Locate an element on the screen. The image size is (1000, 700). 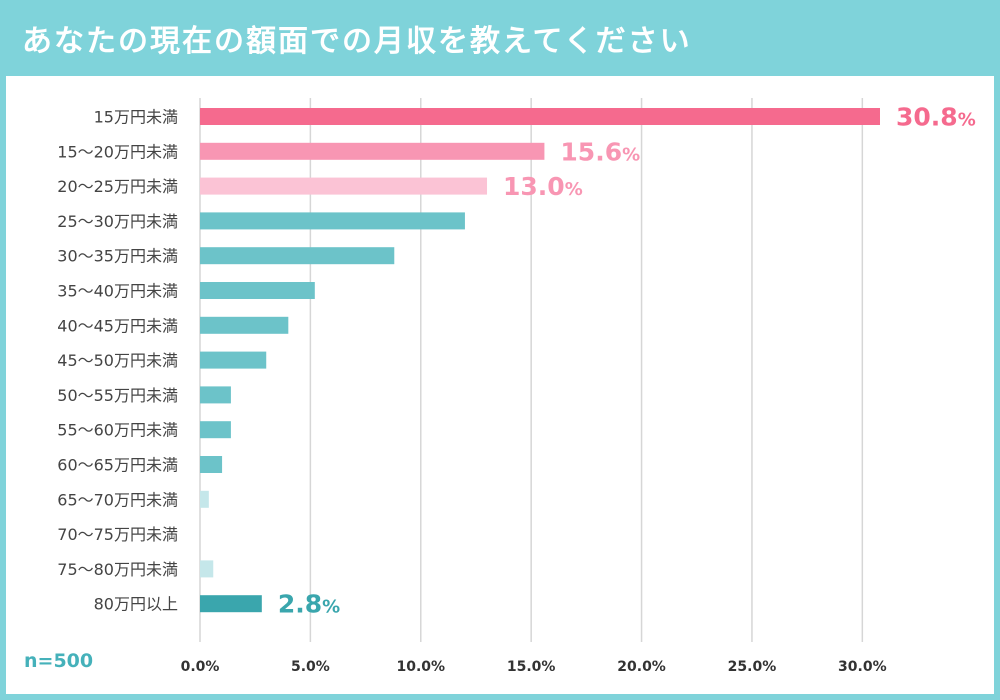
category-label: 25〜30万円未満 is located at coordinates (117, 221).